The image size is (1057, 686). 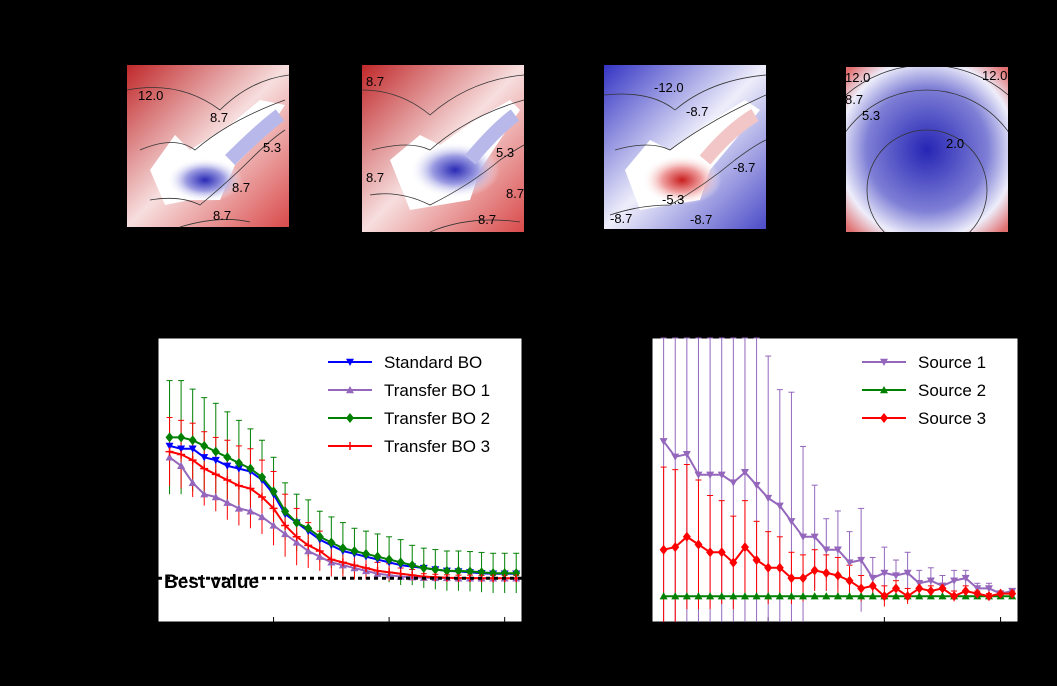 I want to click on right-series-lines, so click(x=838, y=520).